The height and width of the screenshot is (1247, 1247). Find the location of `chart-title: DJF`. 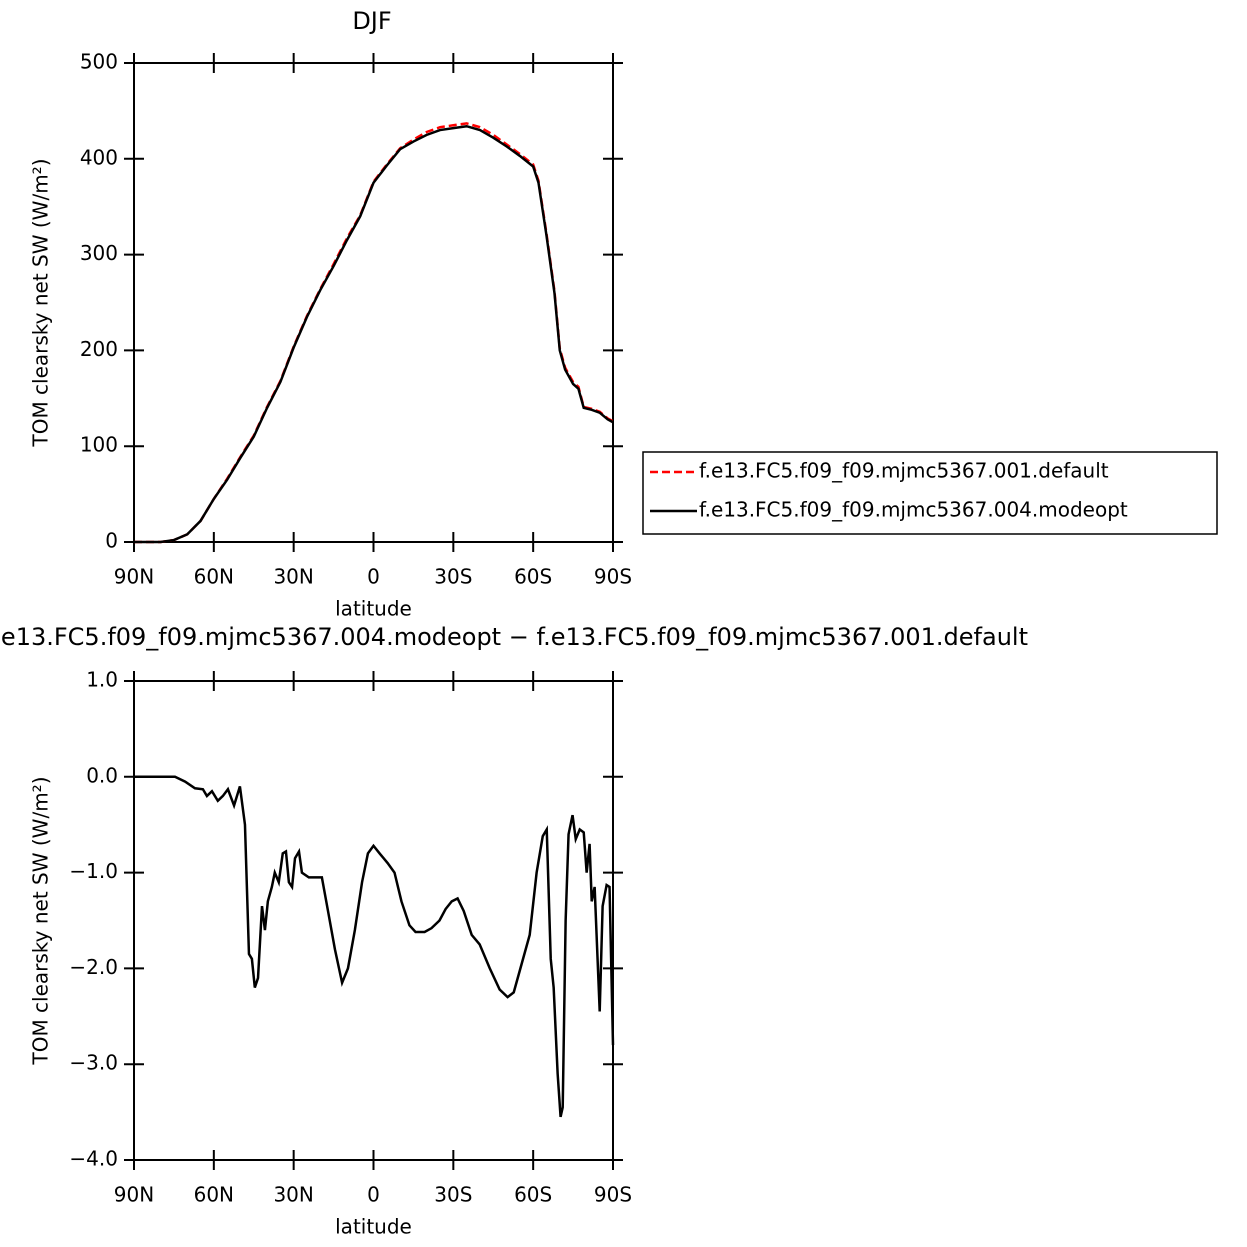

chart-title: DJF is located at coordinates (371, 21).